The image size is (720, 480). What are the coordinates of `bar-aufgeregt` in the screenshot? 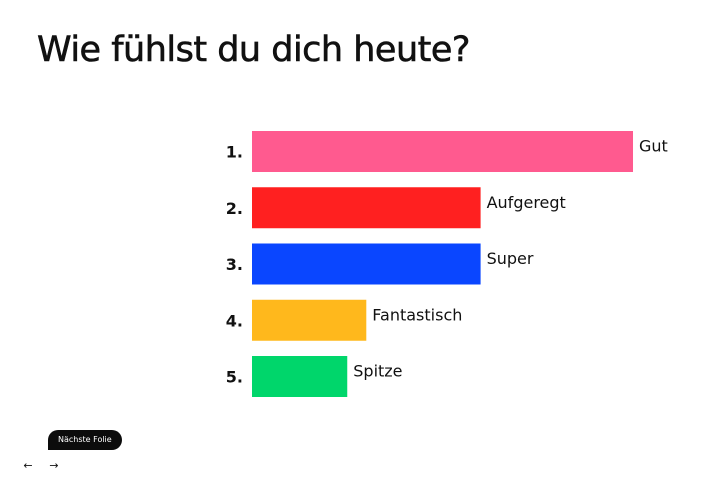 It's located at (366, 208).